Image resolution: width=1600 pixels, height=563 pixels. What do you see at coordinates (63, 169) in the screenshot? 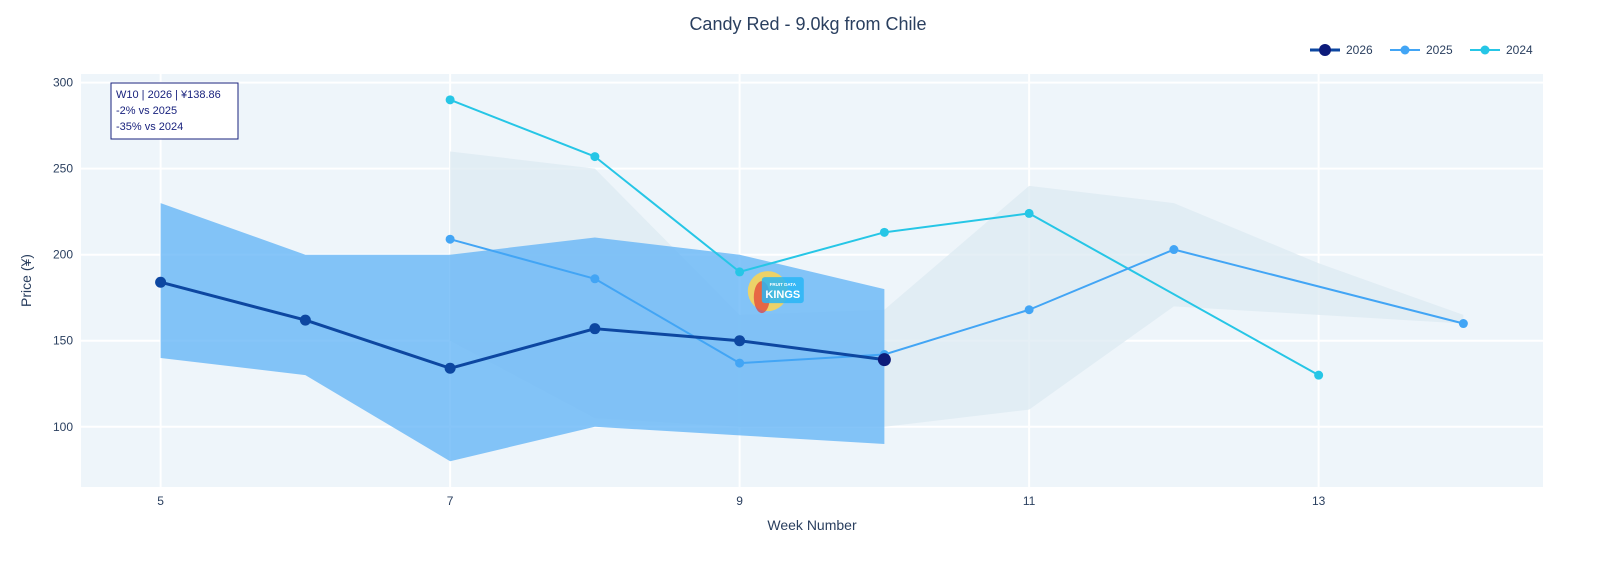
I see `y-tick-label: 250` at bounding box center [63, 169].